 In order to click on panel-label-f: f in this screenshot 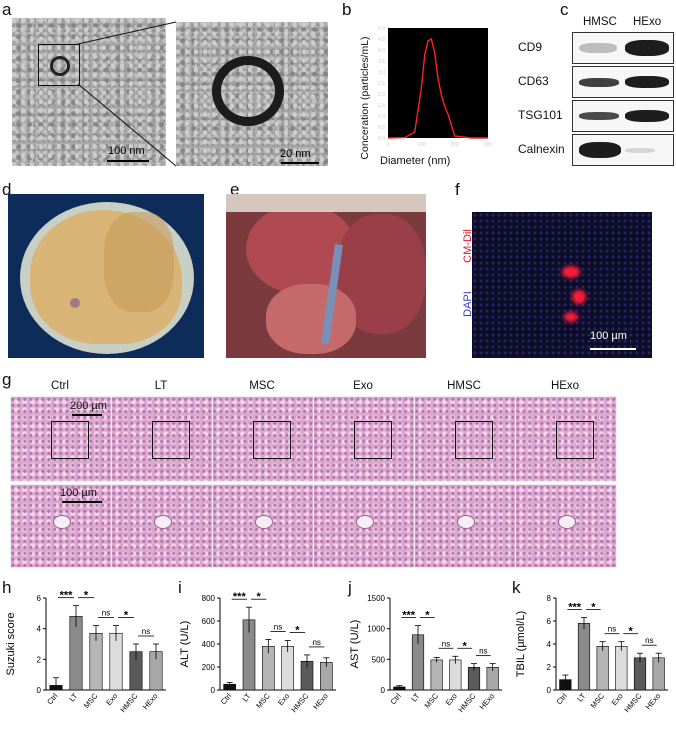, I will do `click(457, 189)`.